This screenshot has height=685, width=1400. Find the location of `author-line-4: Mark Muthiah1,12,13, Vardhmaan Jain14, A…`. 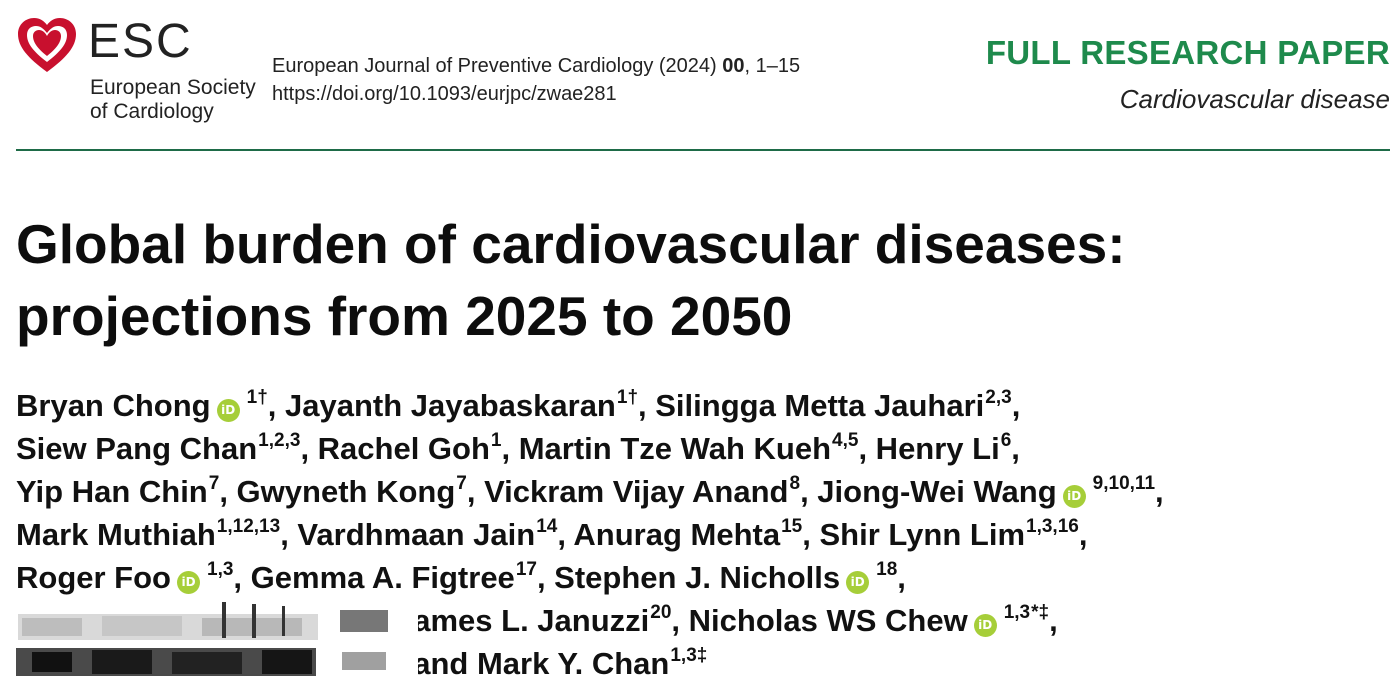

author-line-4: Mark Muthiah1,12,13, Vardhmaan Jain14, A… is located at coordinates (706, 534).